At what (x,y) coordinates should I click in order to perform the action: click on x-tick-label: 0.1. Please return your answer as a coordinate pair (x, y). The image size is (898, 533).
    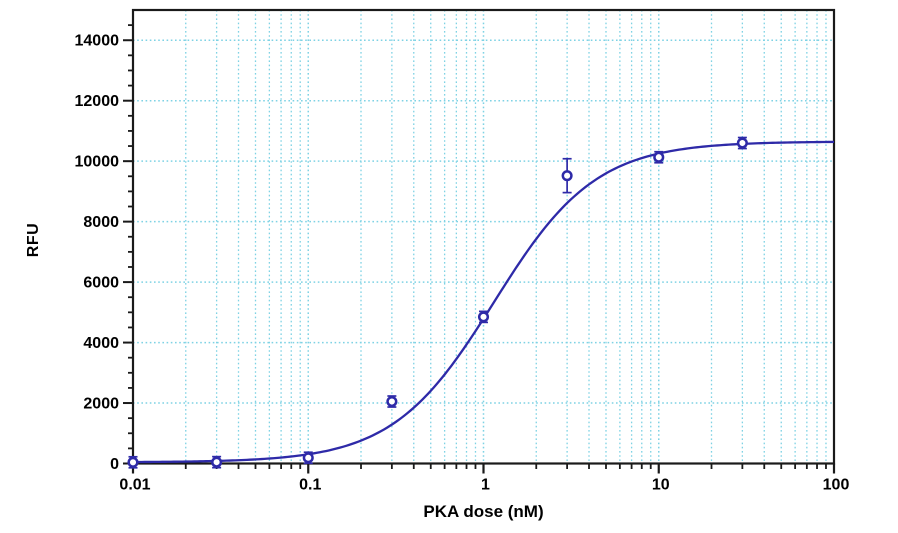
    Looking at the image, I should click on (310, 485).